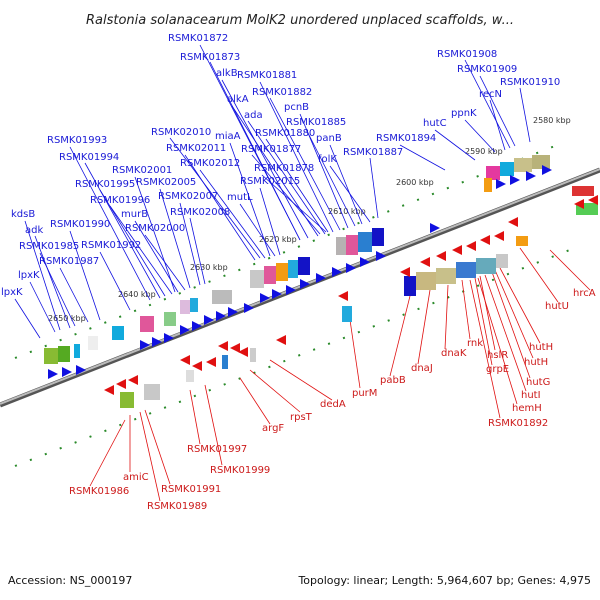 The width and height of the screenshot is (600, 600). I want to click on kbp-label: 2630 kbp, so click(209, 267).